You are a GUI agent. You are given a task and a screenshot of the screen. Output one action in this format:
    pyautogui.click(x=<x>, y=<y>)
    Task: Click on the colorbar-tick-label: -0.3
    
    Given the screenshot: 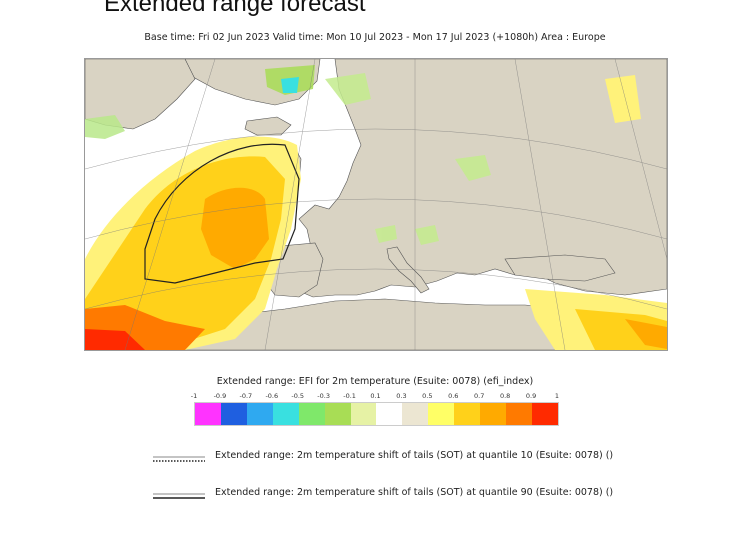 What is the action you would take?
    pyautogui.click(x=323, y=396)
    